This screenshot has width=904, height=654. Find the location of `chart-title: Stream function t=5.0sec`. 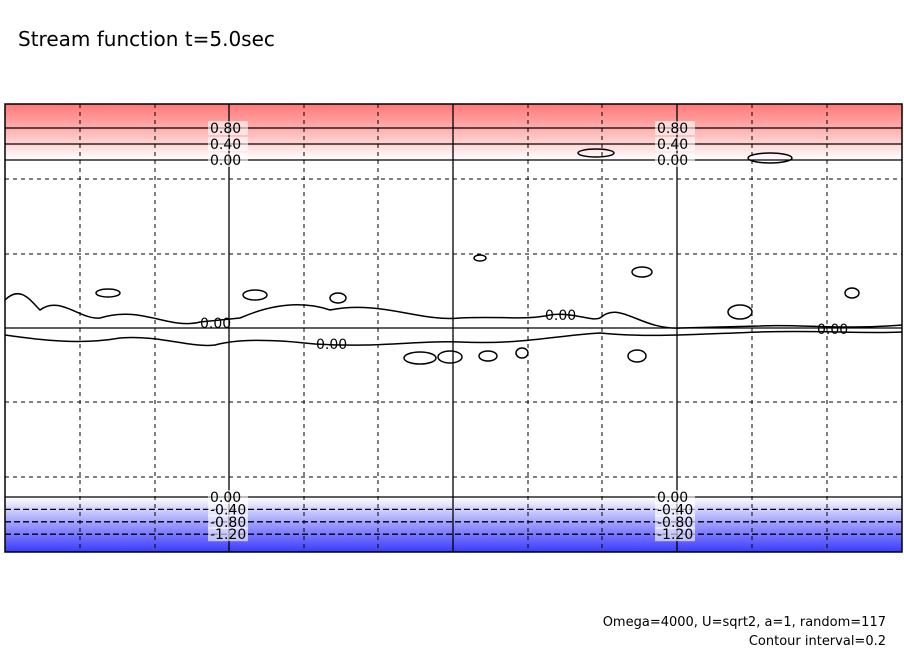

chart-title: Stream function t=5.0sec is located at coordinates (146, 39).